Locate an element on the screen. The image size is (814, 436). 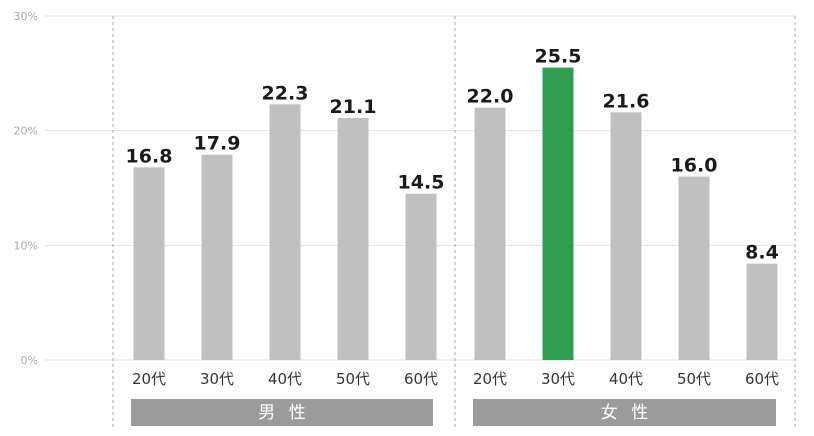
y-axis-ticks: 0% 10% 20% 30% is located at coordinates (26, 188).